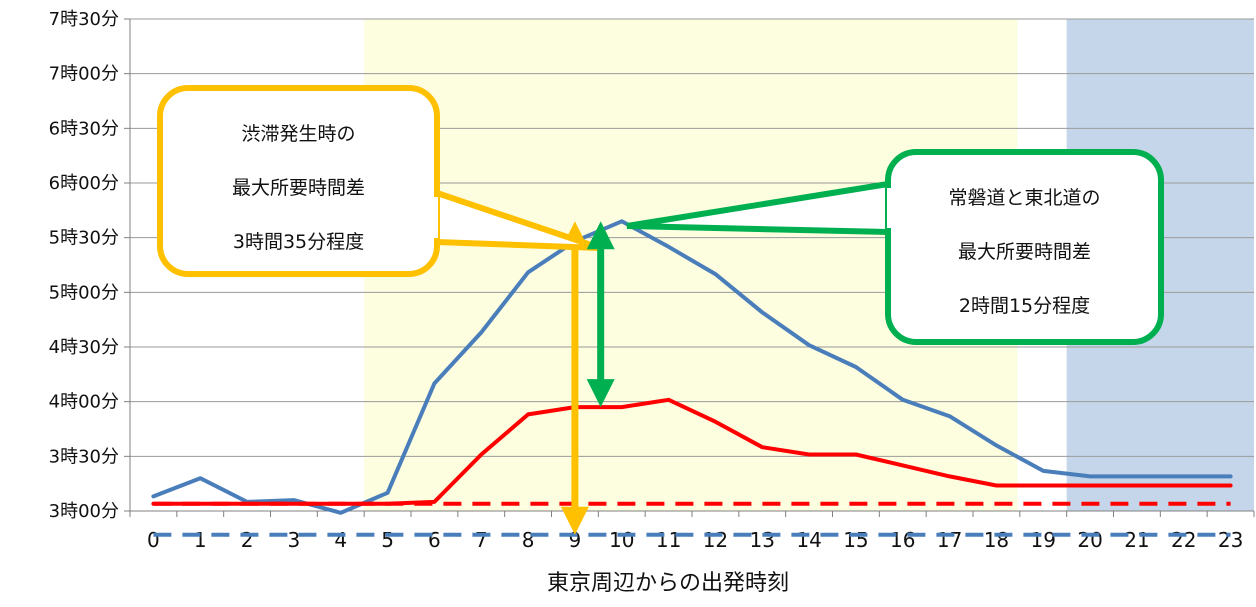 This screenshot has height=607, width=1256. What do you see at coordinates (996, 540) in the screenshot?
I see `x-tick-label: 18` at bounding box center [996, 540].